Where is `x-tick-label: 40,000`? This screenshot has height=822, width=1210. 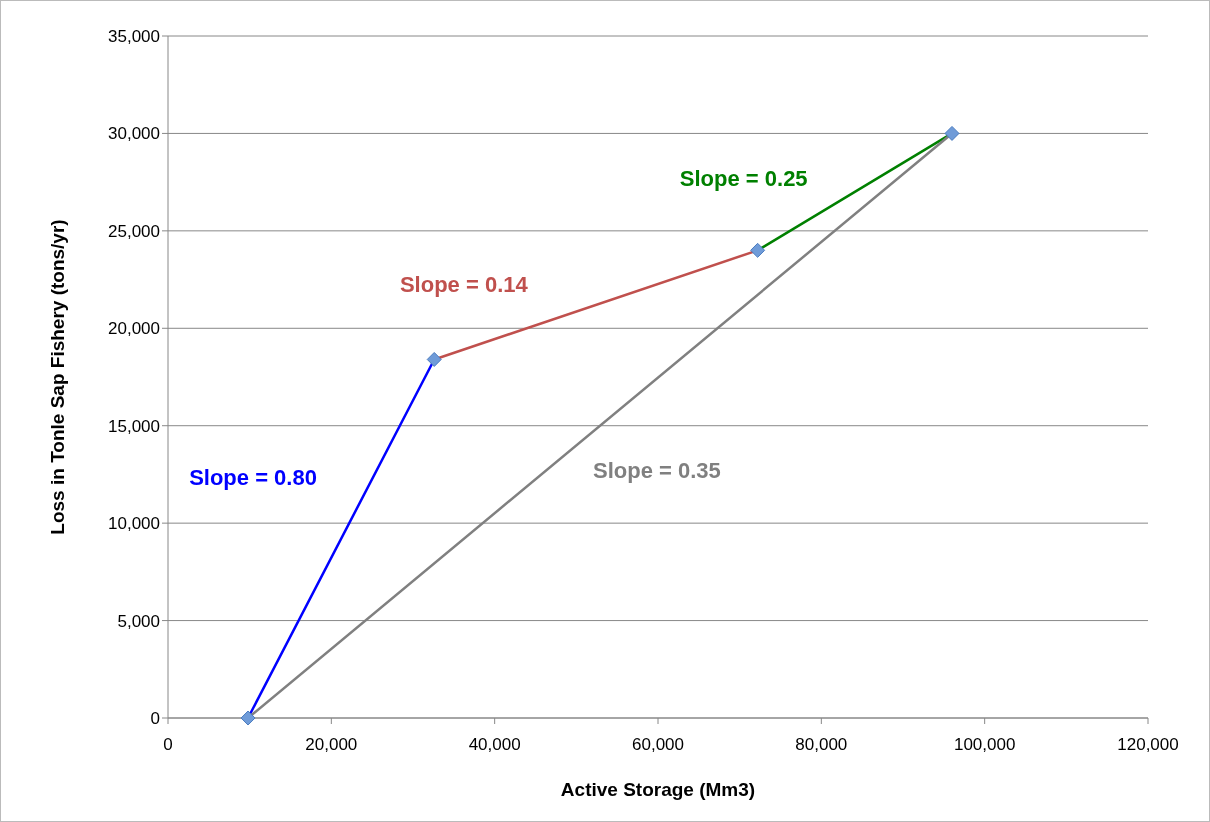 x-tick-label: 40,000 is located at coordinates (494, 744).